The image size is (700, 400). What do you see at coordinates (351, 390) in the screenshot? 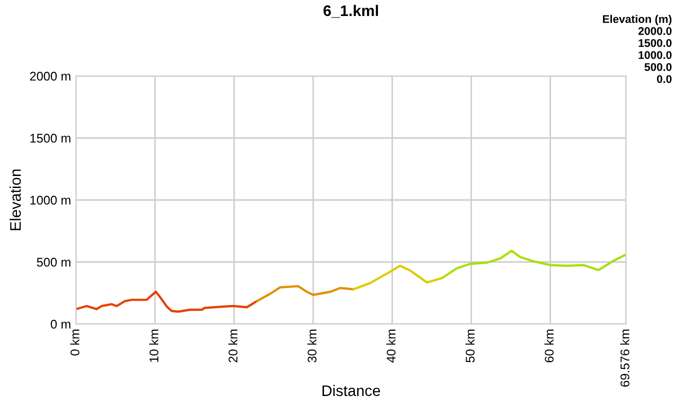
I see `x-axis-title: Distance` at bounding box center [351, 390].